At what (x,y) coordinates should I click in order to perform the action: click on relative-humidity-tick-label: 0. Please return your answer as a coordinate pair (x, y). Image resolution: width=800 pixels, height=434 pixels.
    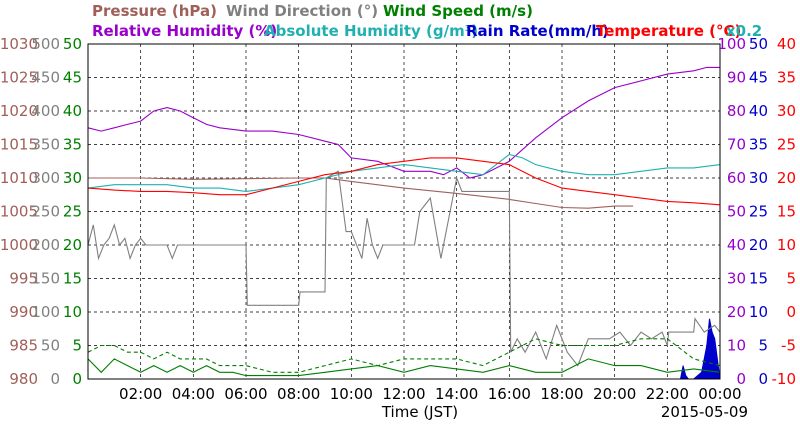
    Looking at the image, I should click on (741, 379).